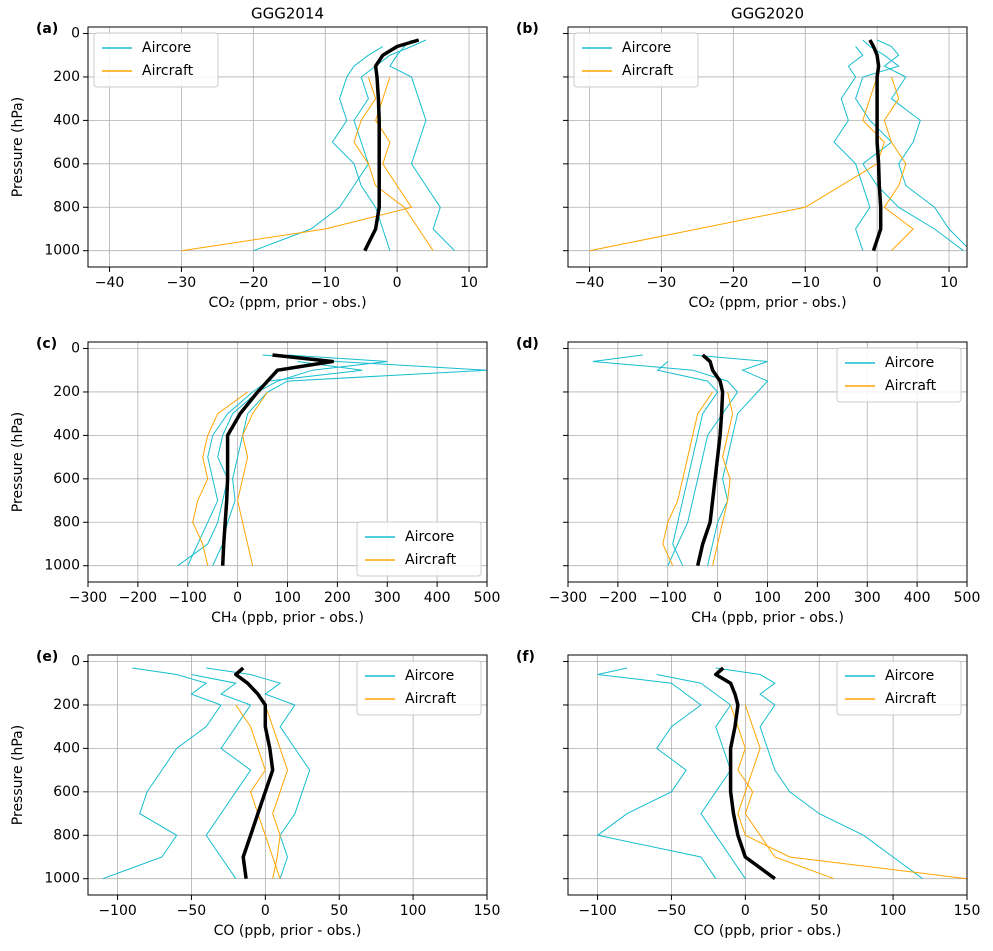  I want to click on panel-label: (d), so click(527, 344).